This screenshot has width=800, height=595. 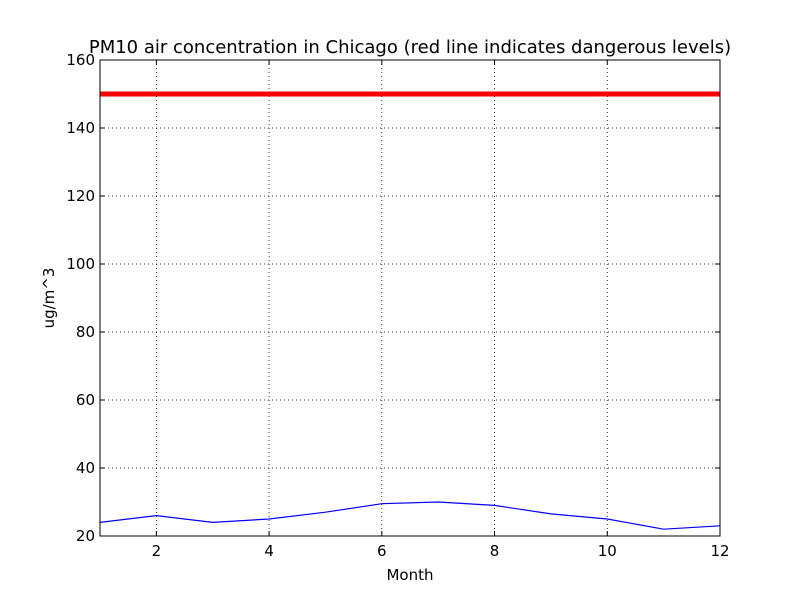 I want to click on y-tick-label: 40, so click(x=85, y=468).